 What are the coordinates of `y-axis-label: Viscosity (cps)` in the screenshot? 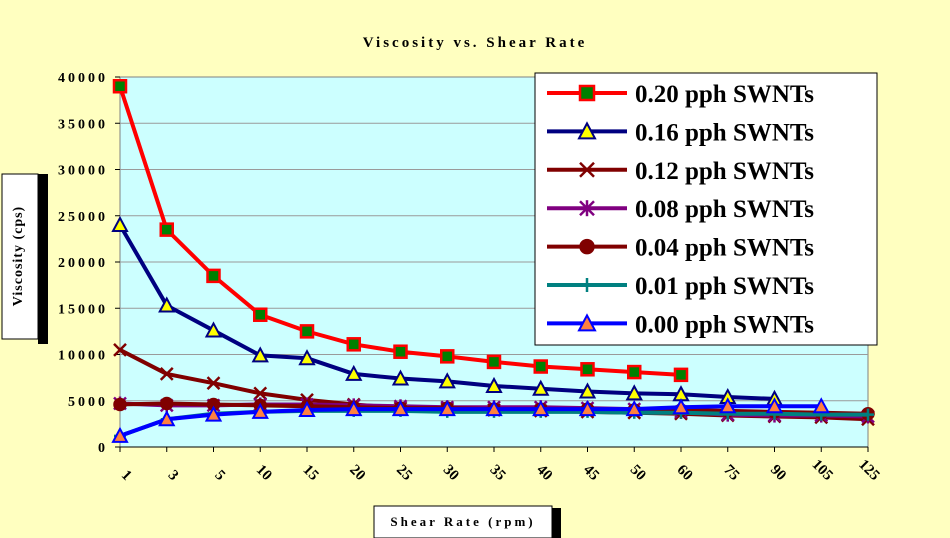 It's located at (18, 256).